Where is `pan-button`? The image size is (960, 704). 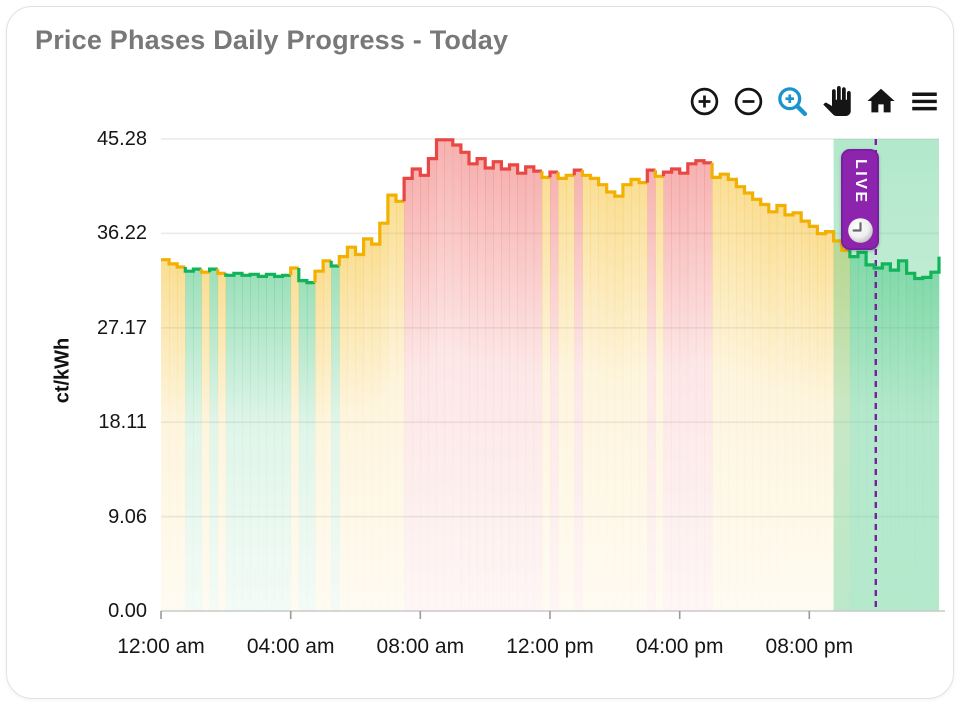 pan-button is located at coordinates (836, 101).